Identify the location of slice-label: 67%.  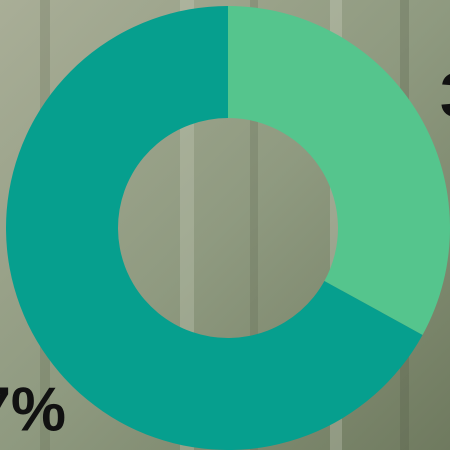
(33, 409).